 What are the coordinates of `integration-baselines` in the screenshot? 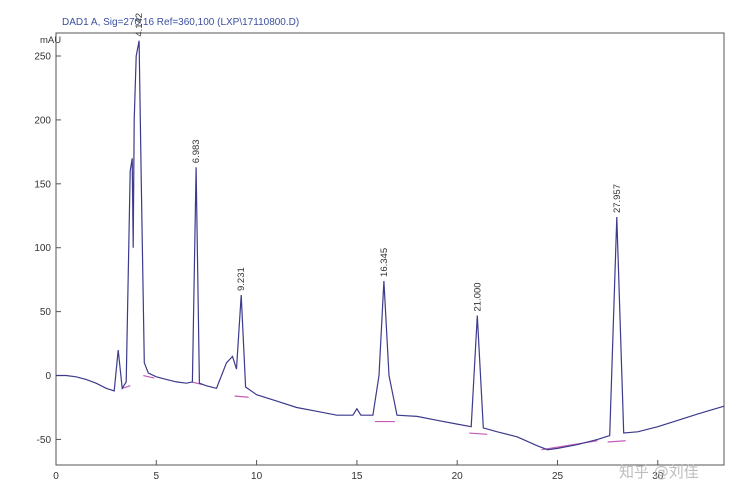 It's located at (374, 412).